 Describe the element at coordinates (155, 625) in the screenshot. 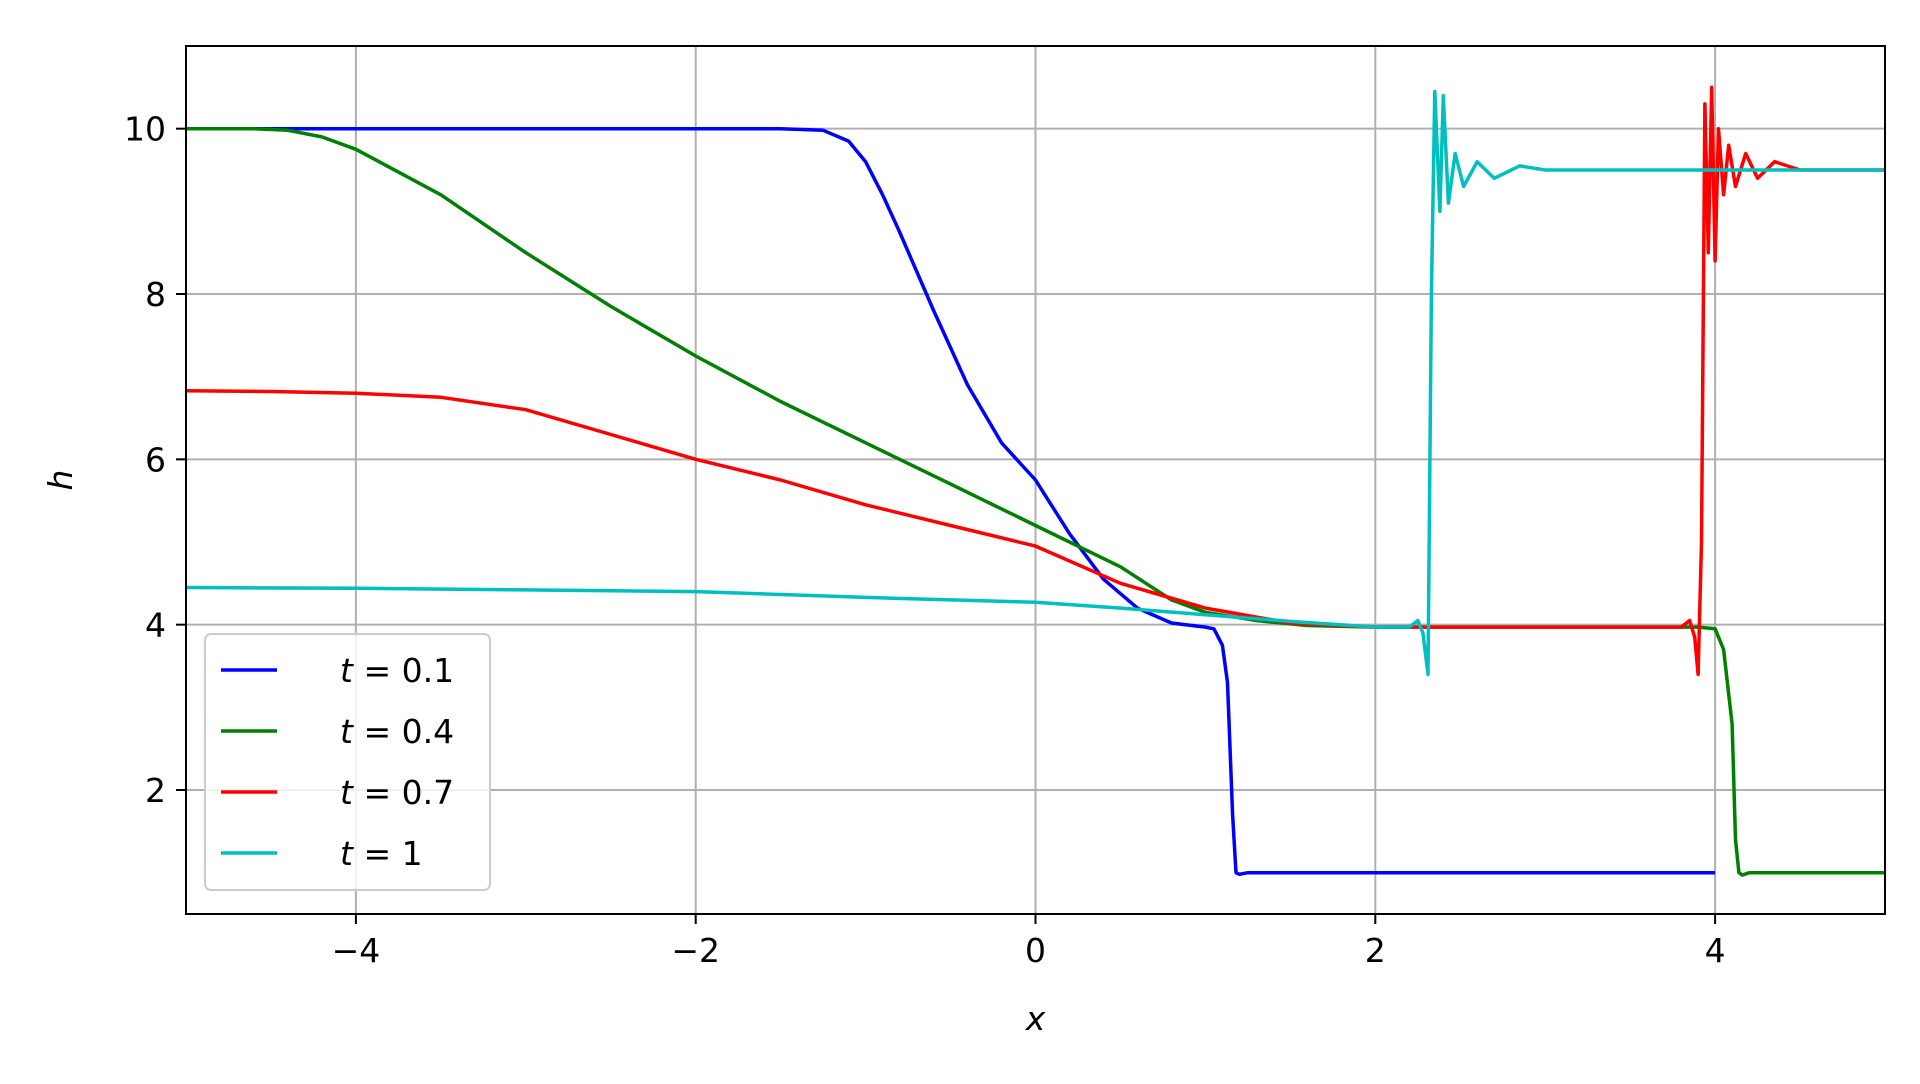

I see `y-tick-label: 4` at that location.